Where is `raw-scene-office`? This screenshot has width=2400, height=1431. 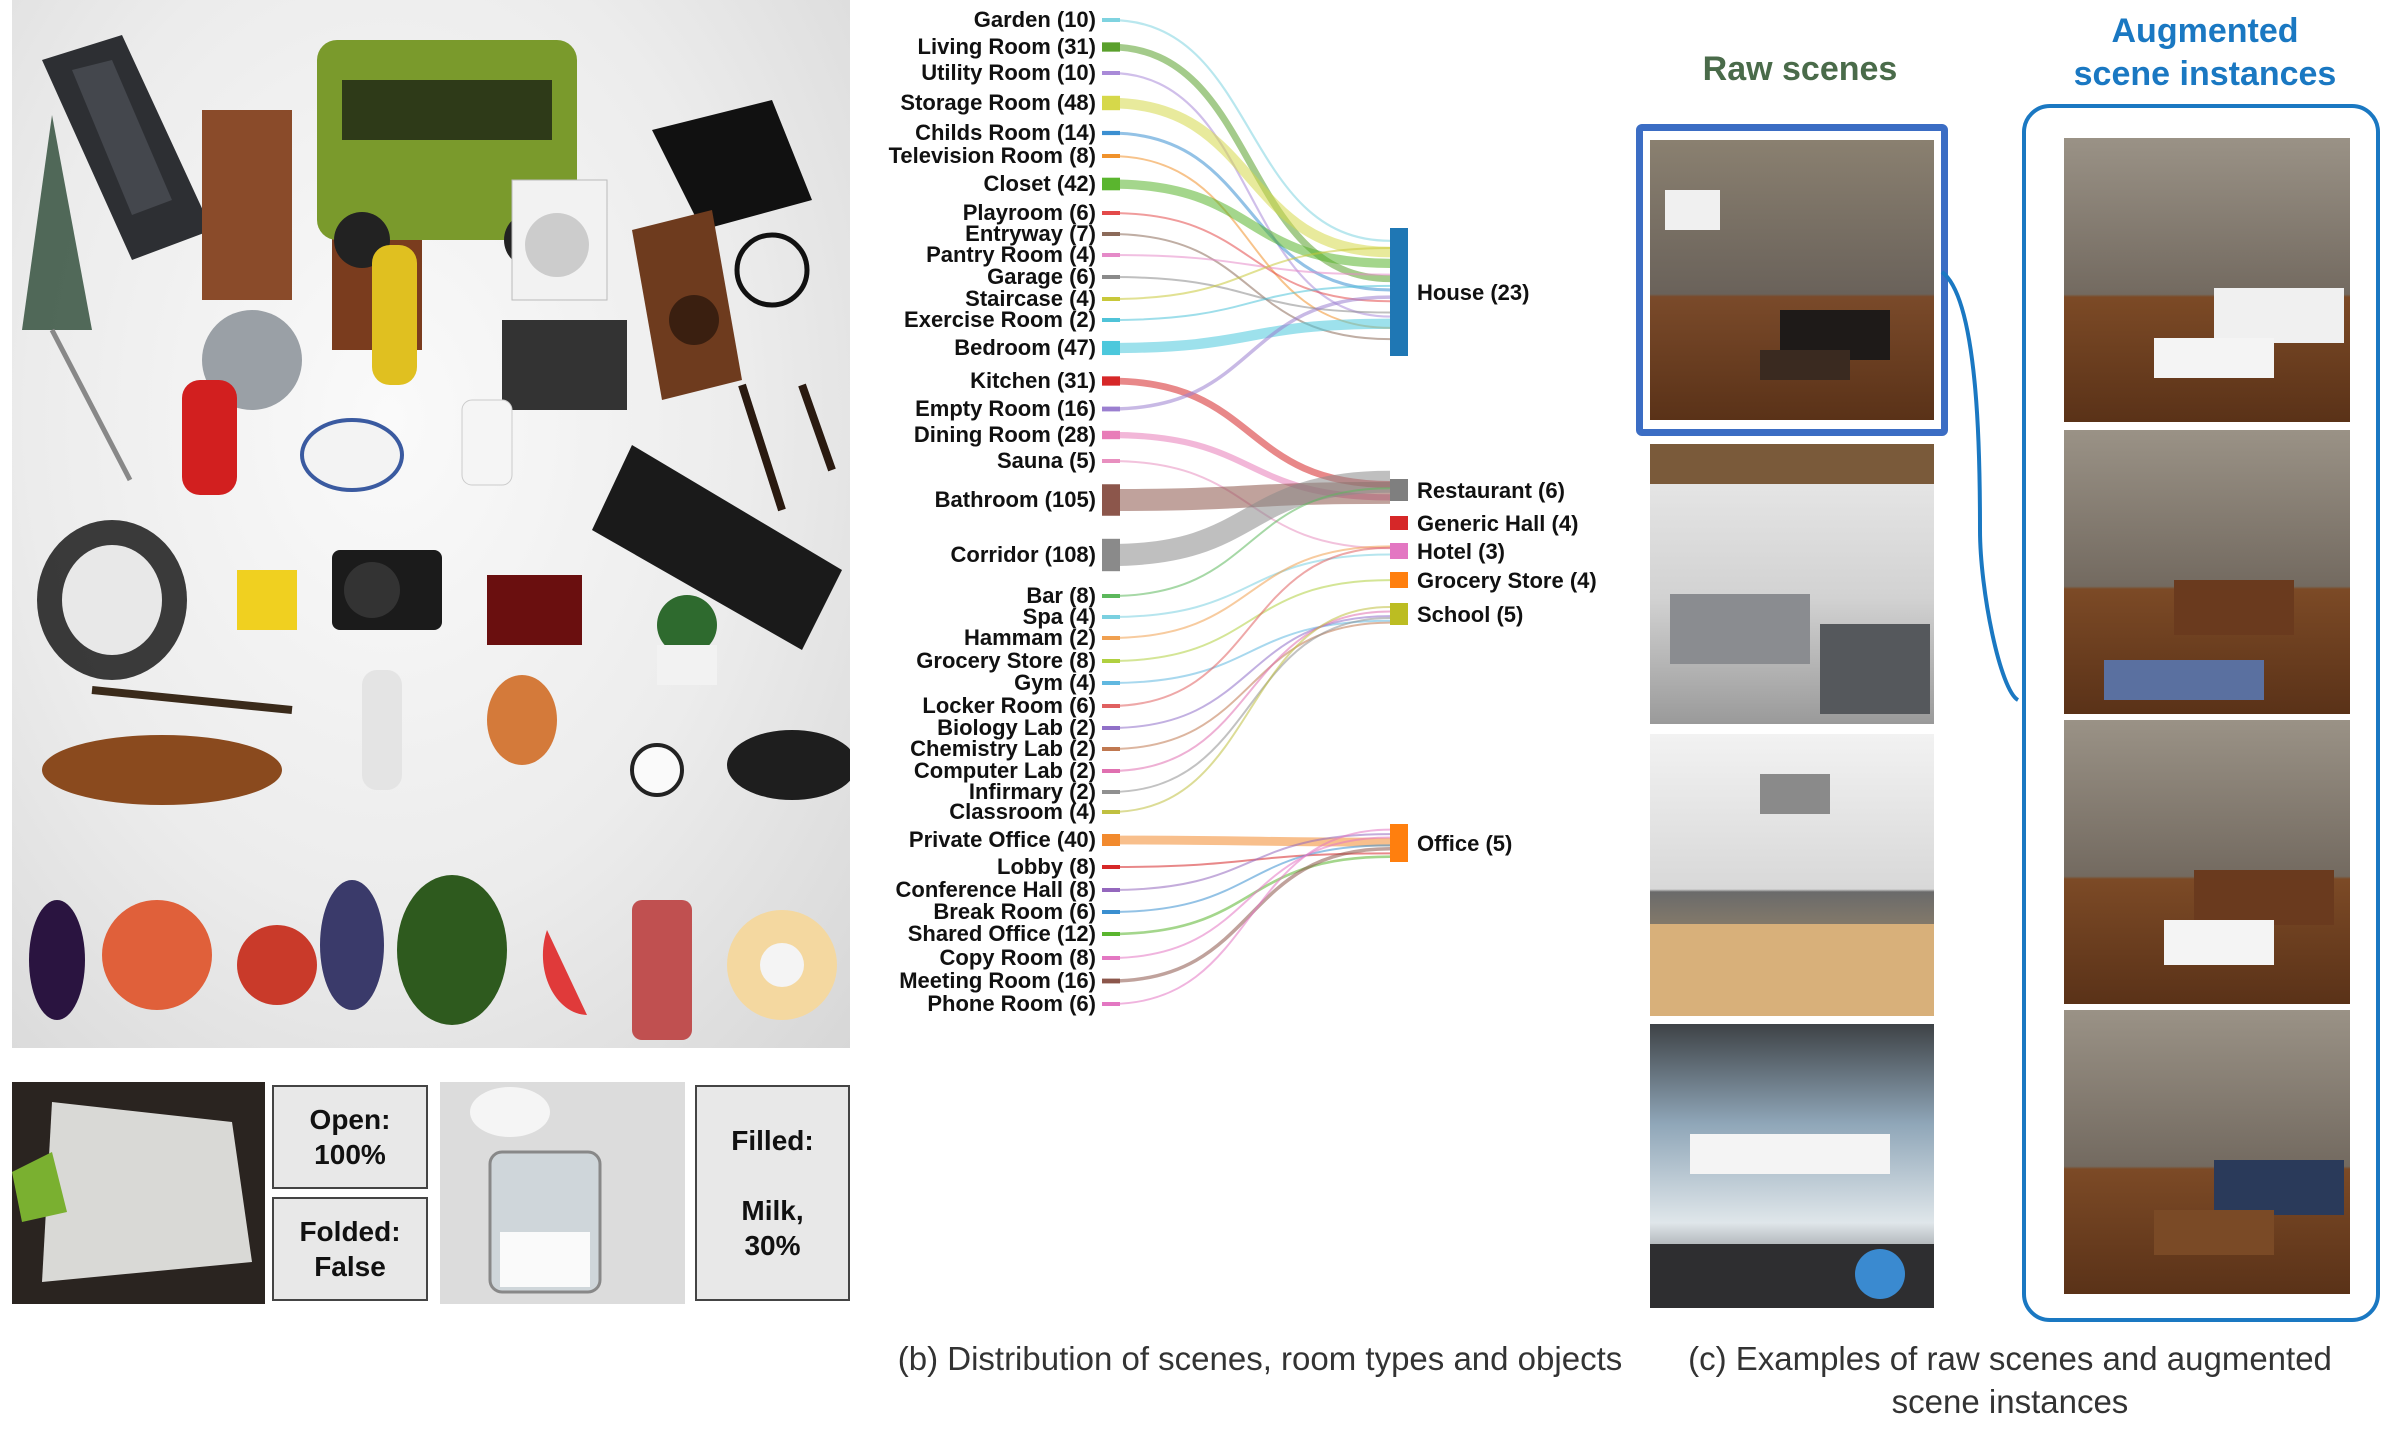
raw-scene-office is located at coordinates (1792, 1166).